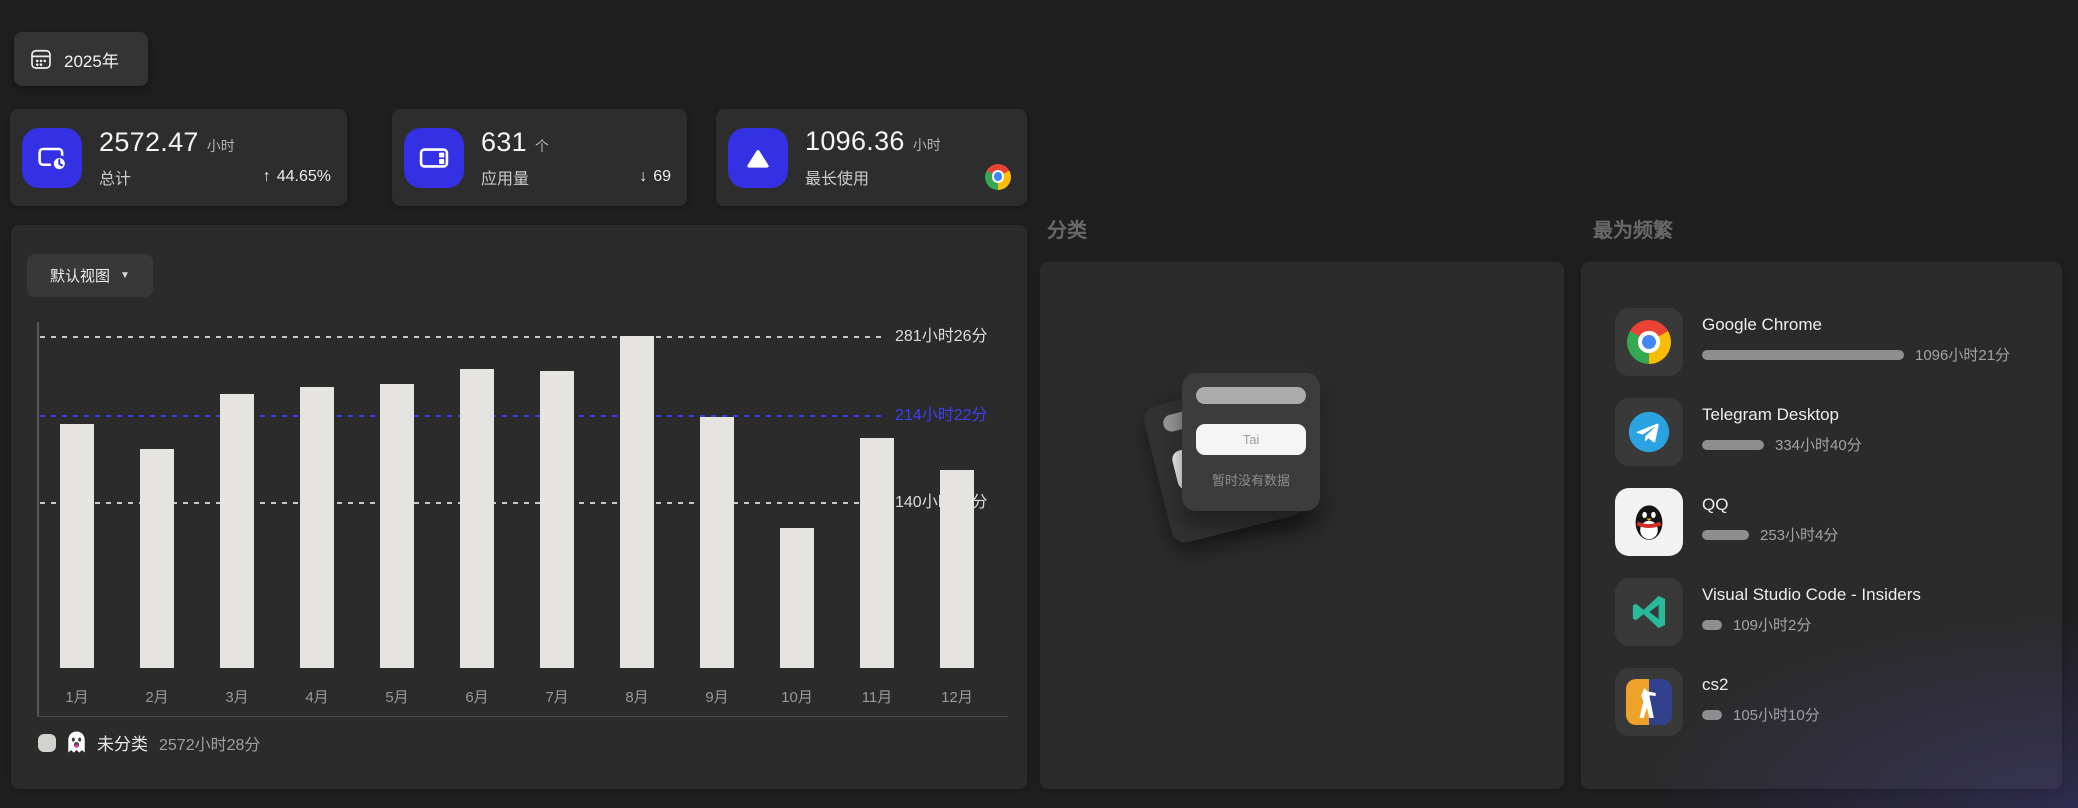  What do you see at coordinates (637, 697) in the screenshot?
I see `chart-month-label: 8月` at bounding box center [637, 697].